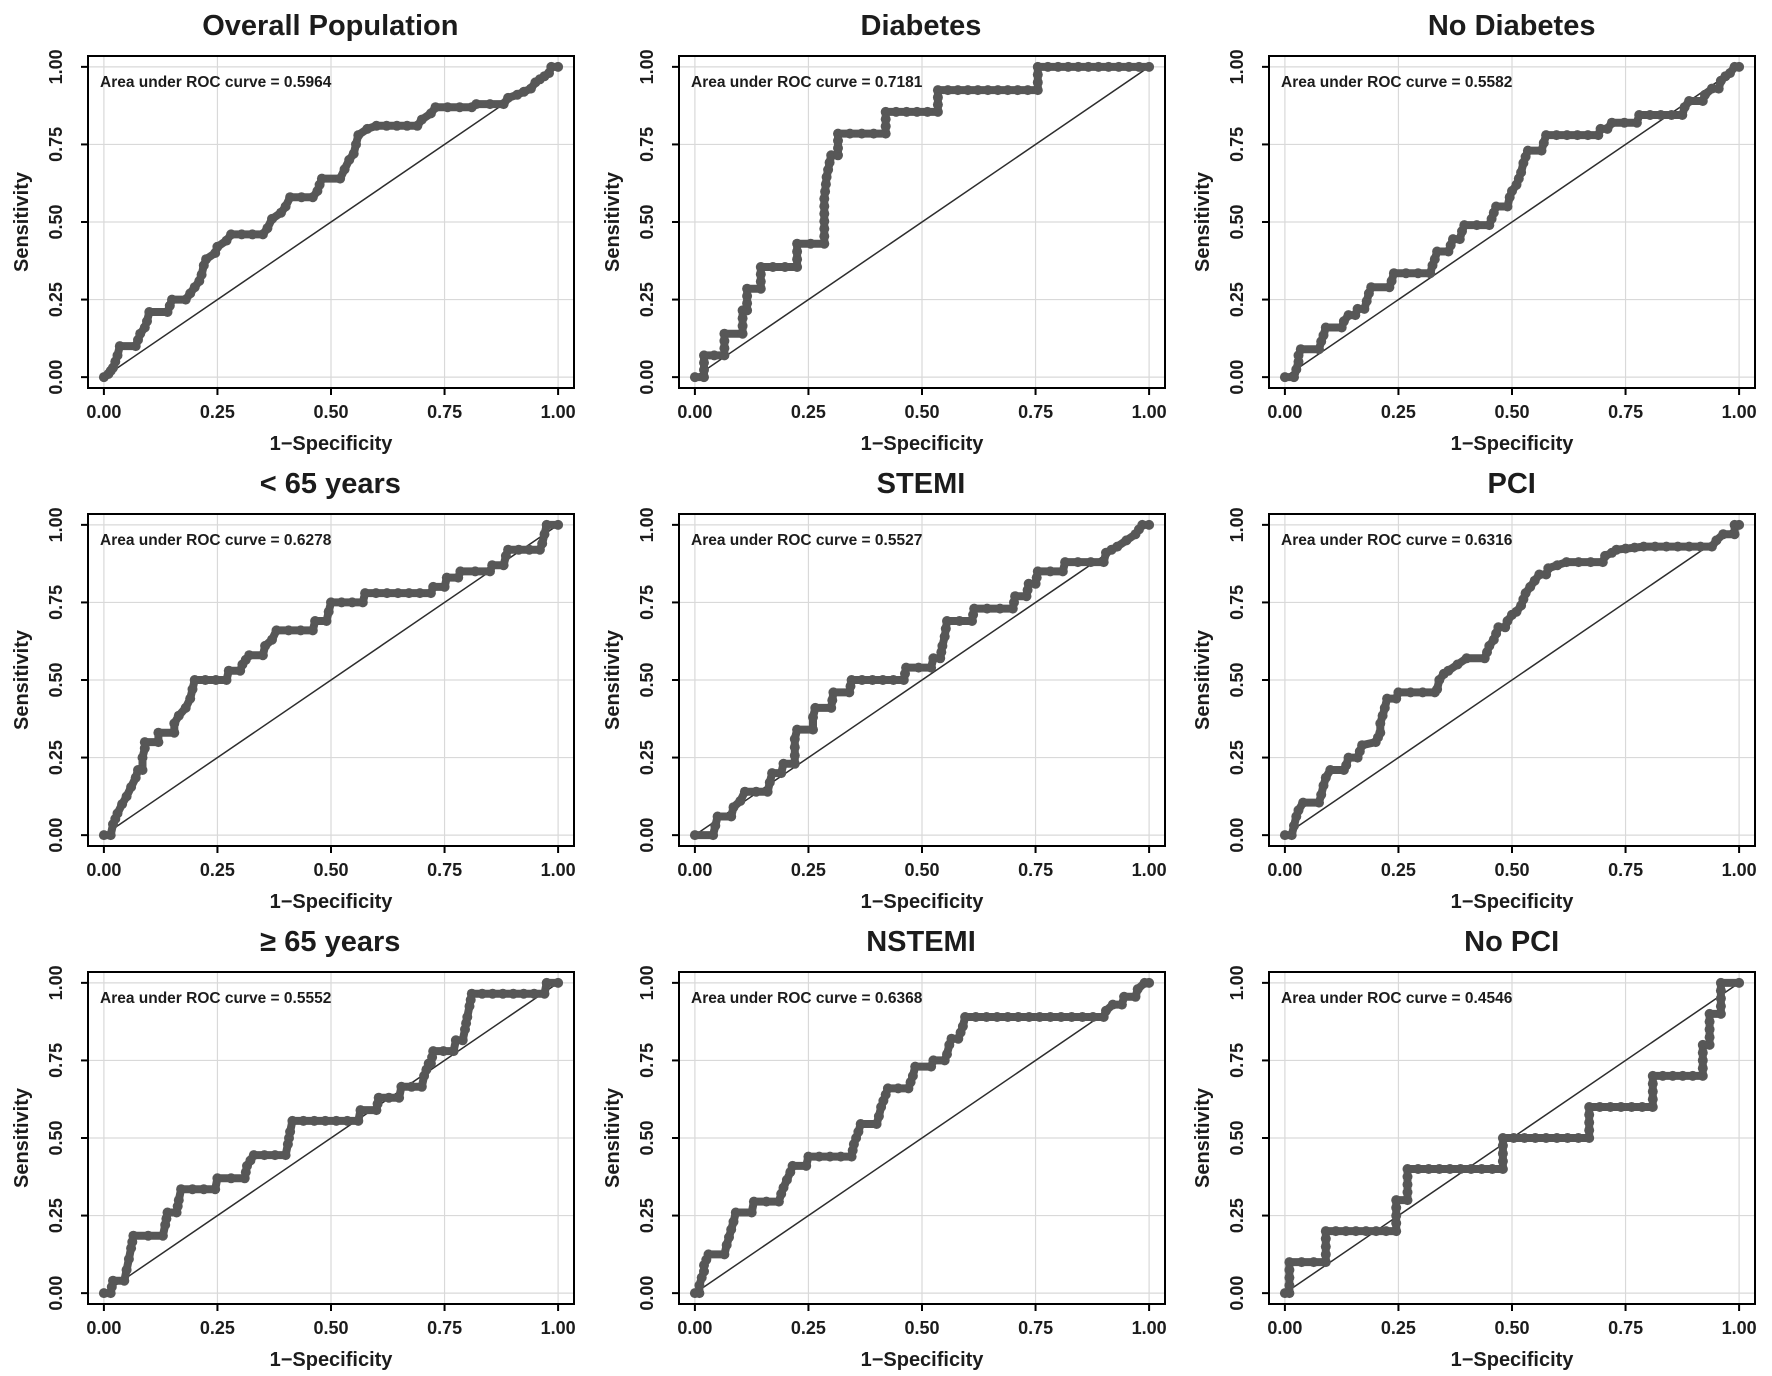  I want to click on auc-annotation: Area under ROC curve = 0.5552, so click(215, 998).